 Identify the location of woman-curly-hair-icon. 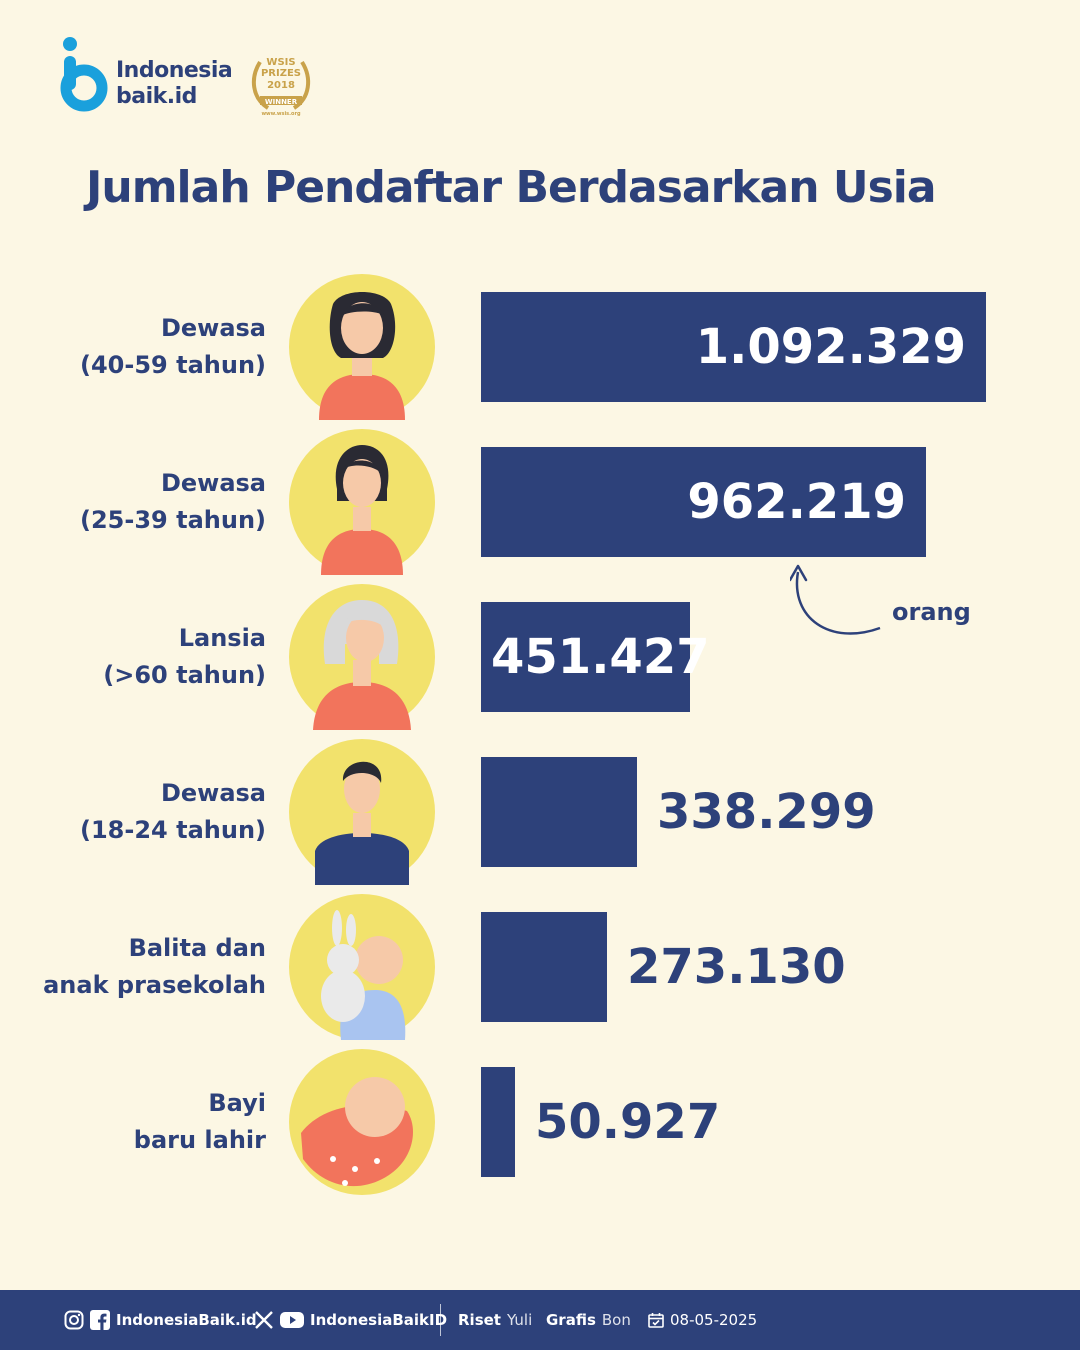
(362, 347).